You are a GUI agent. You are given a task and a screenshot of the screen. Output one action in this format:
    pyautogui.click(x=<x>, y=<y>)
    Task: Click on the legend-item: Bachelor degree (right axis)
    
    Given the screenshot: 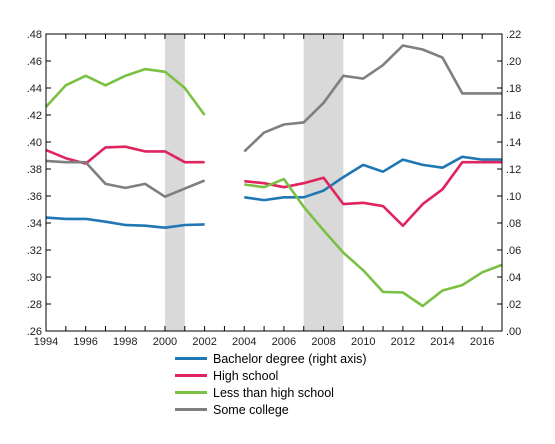 What is the action you would take?
    pyautogui.click(x=271, y=358)
    